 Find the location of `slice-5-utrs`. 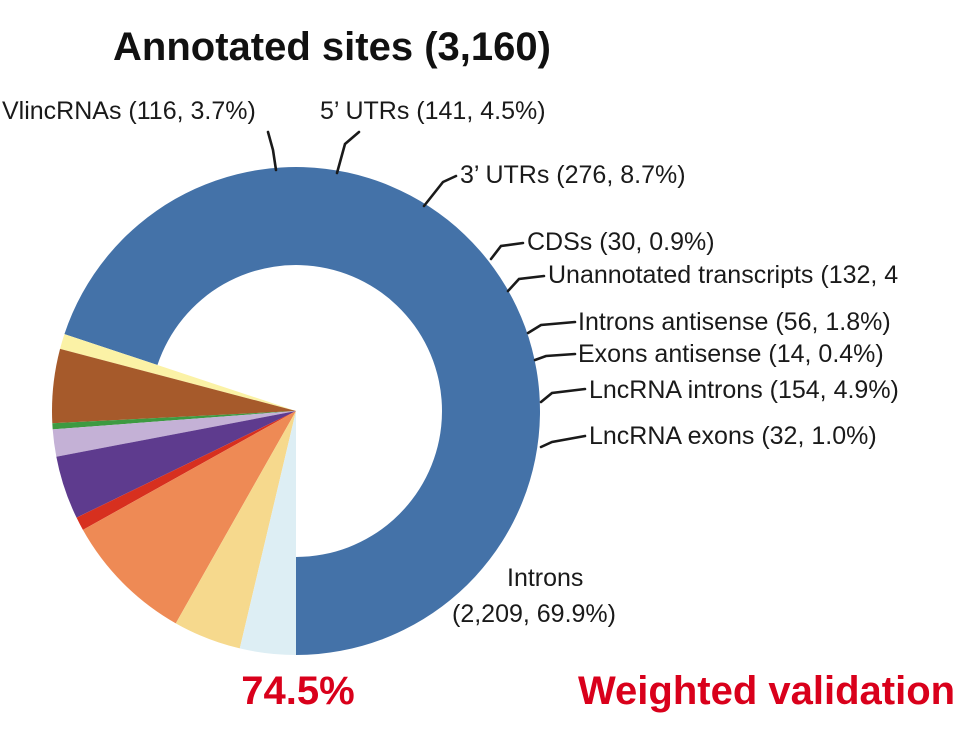

slice-5-utrs is located at coordinates (235, 530).